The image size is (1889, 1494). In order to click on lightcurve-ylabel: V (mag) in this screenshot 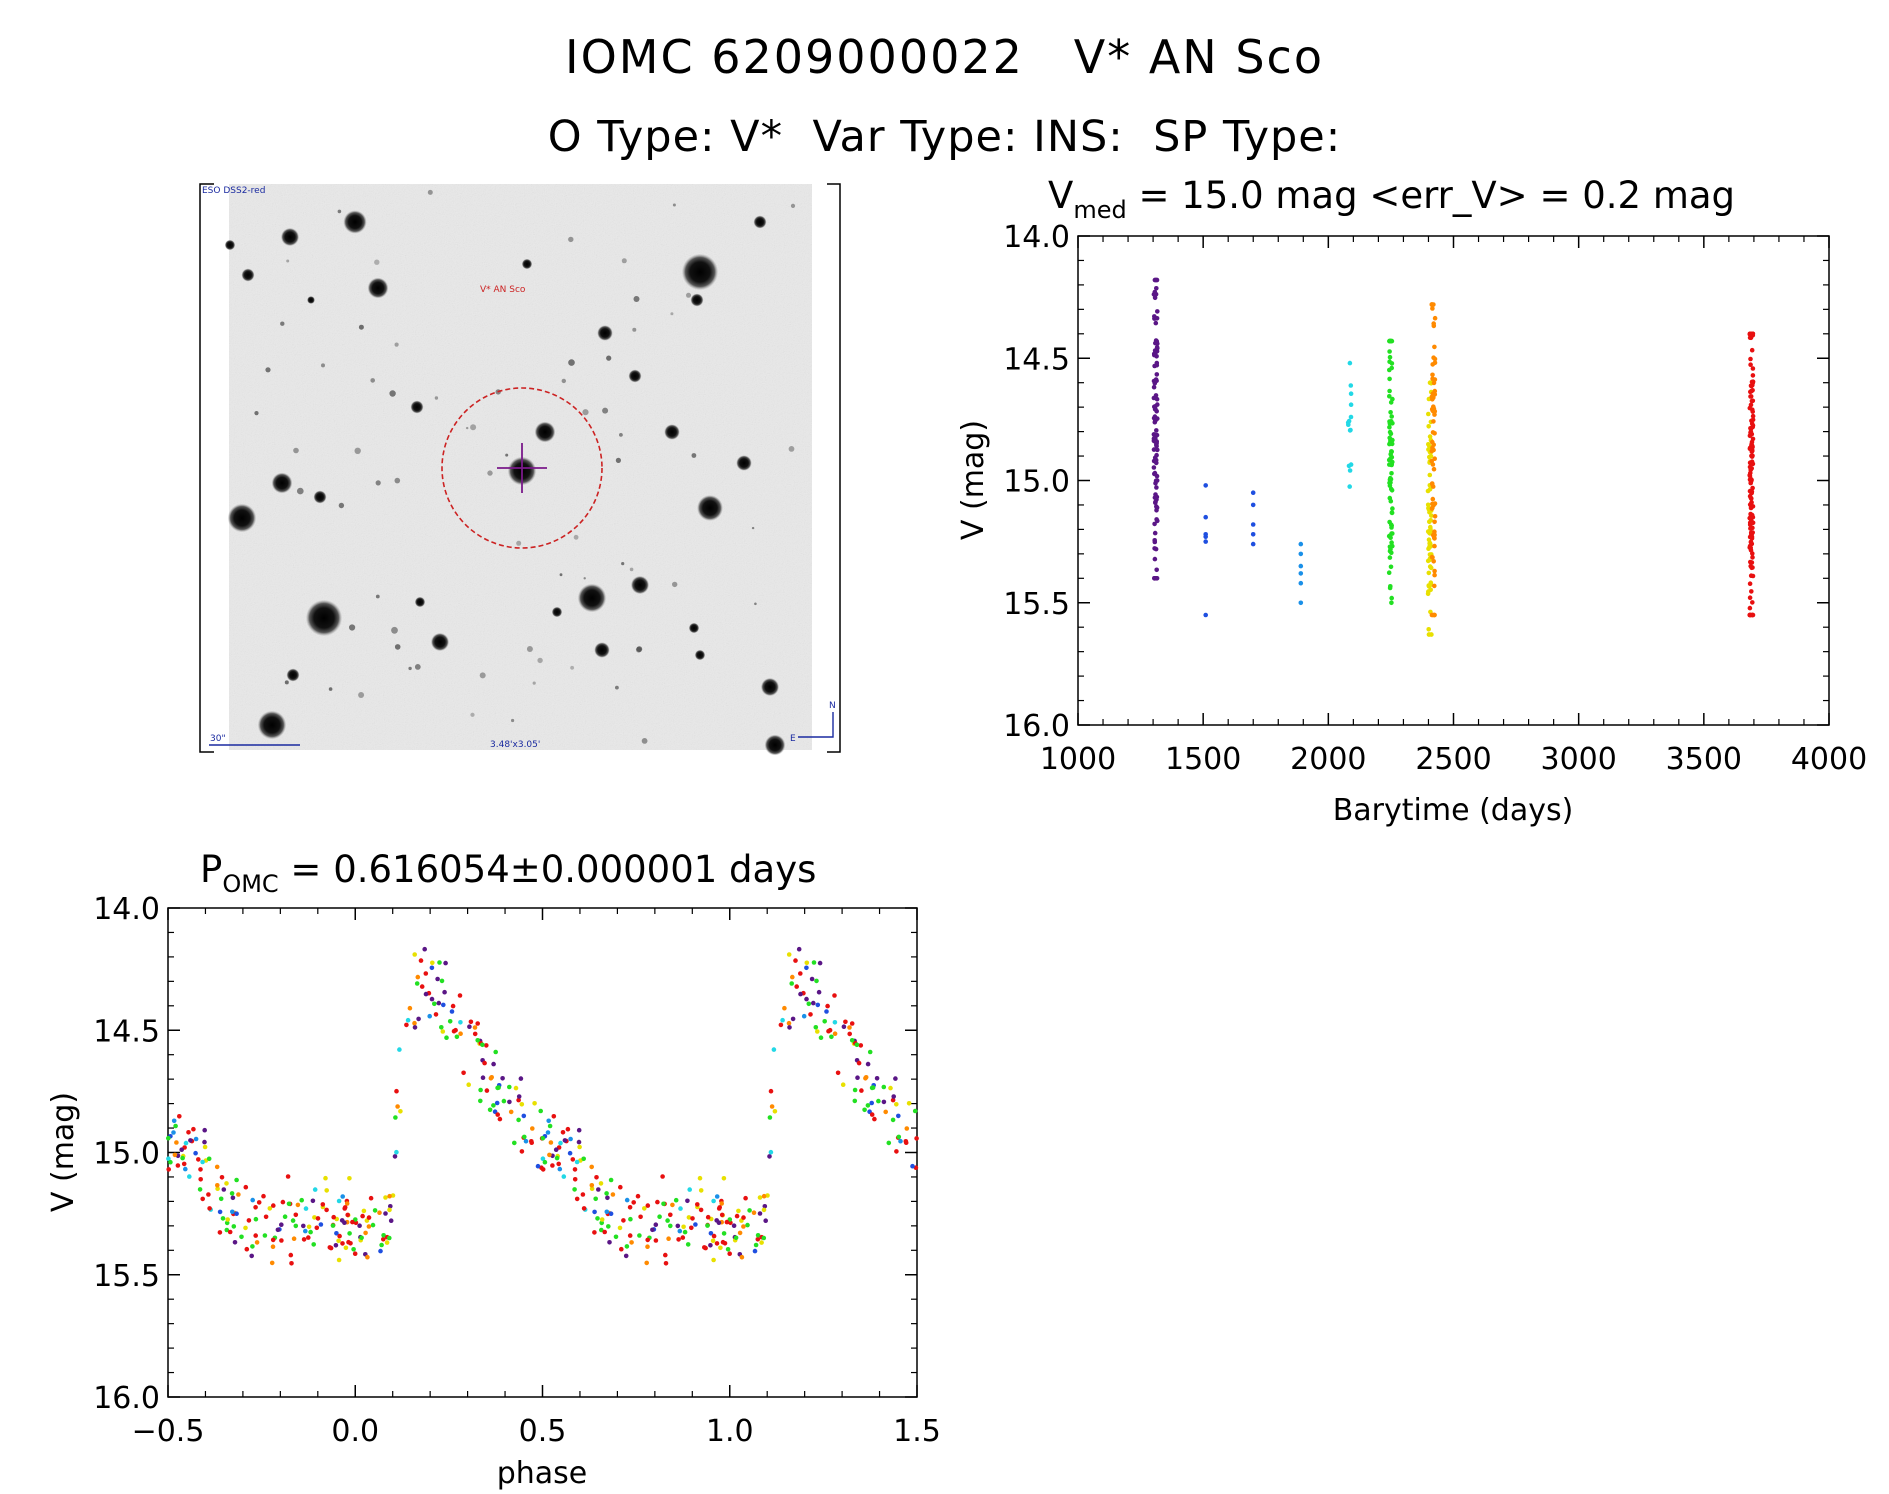, I will do `click(973, 480)`.